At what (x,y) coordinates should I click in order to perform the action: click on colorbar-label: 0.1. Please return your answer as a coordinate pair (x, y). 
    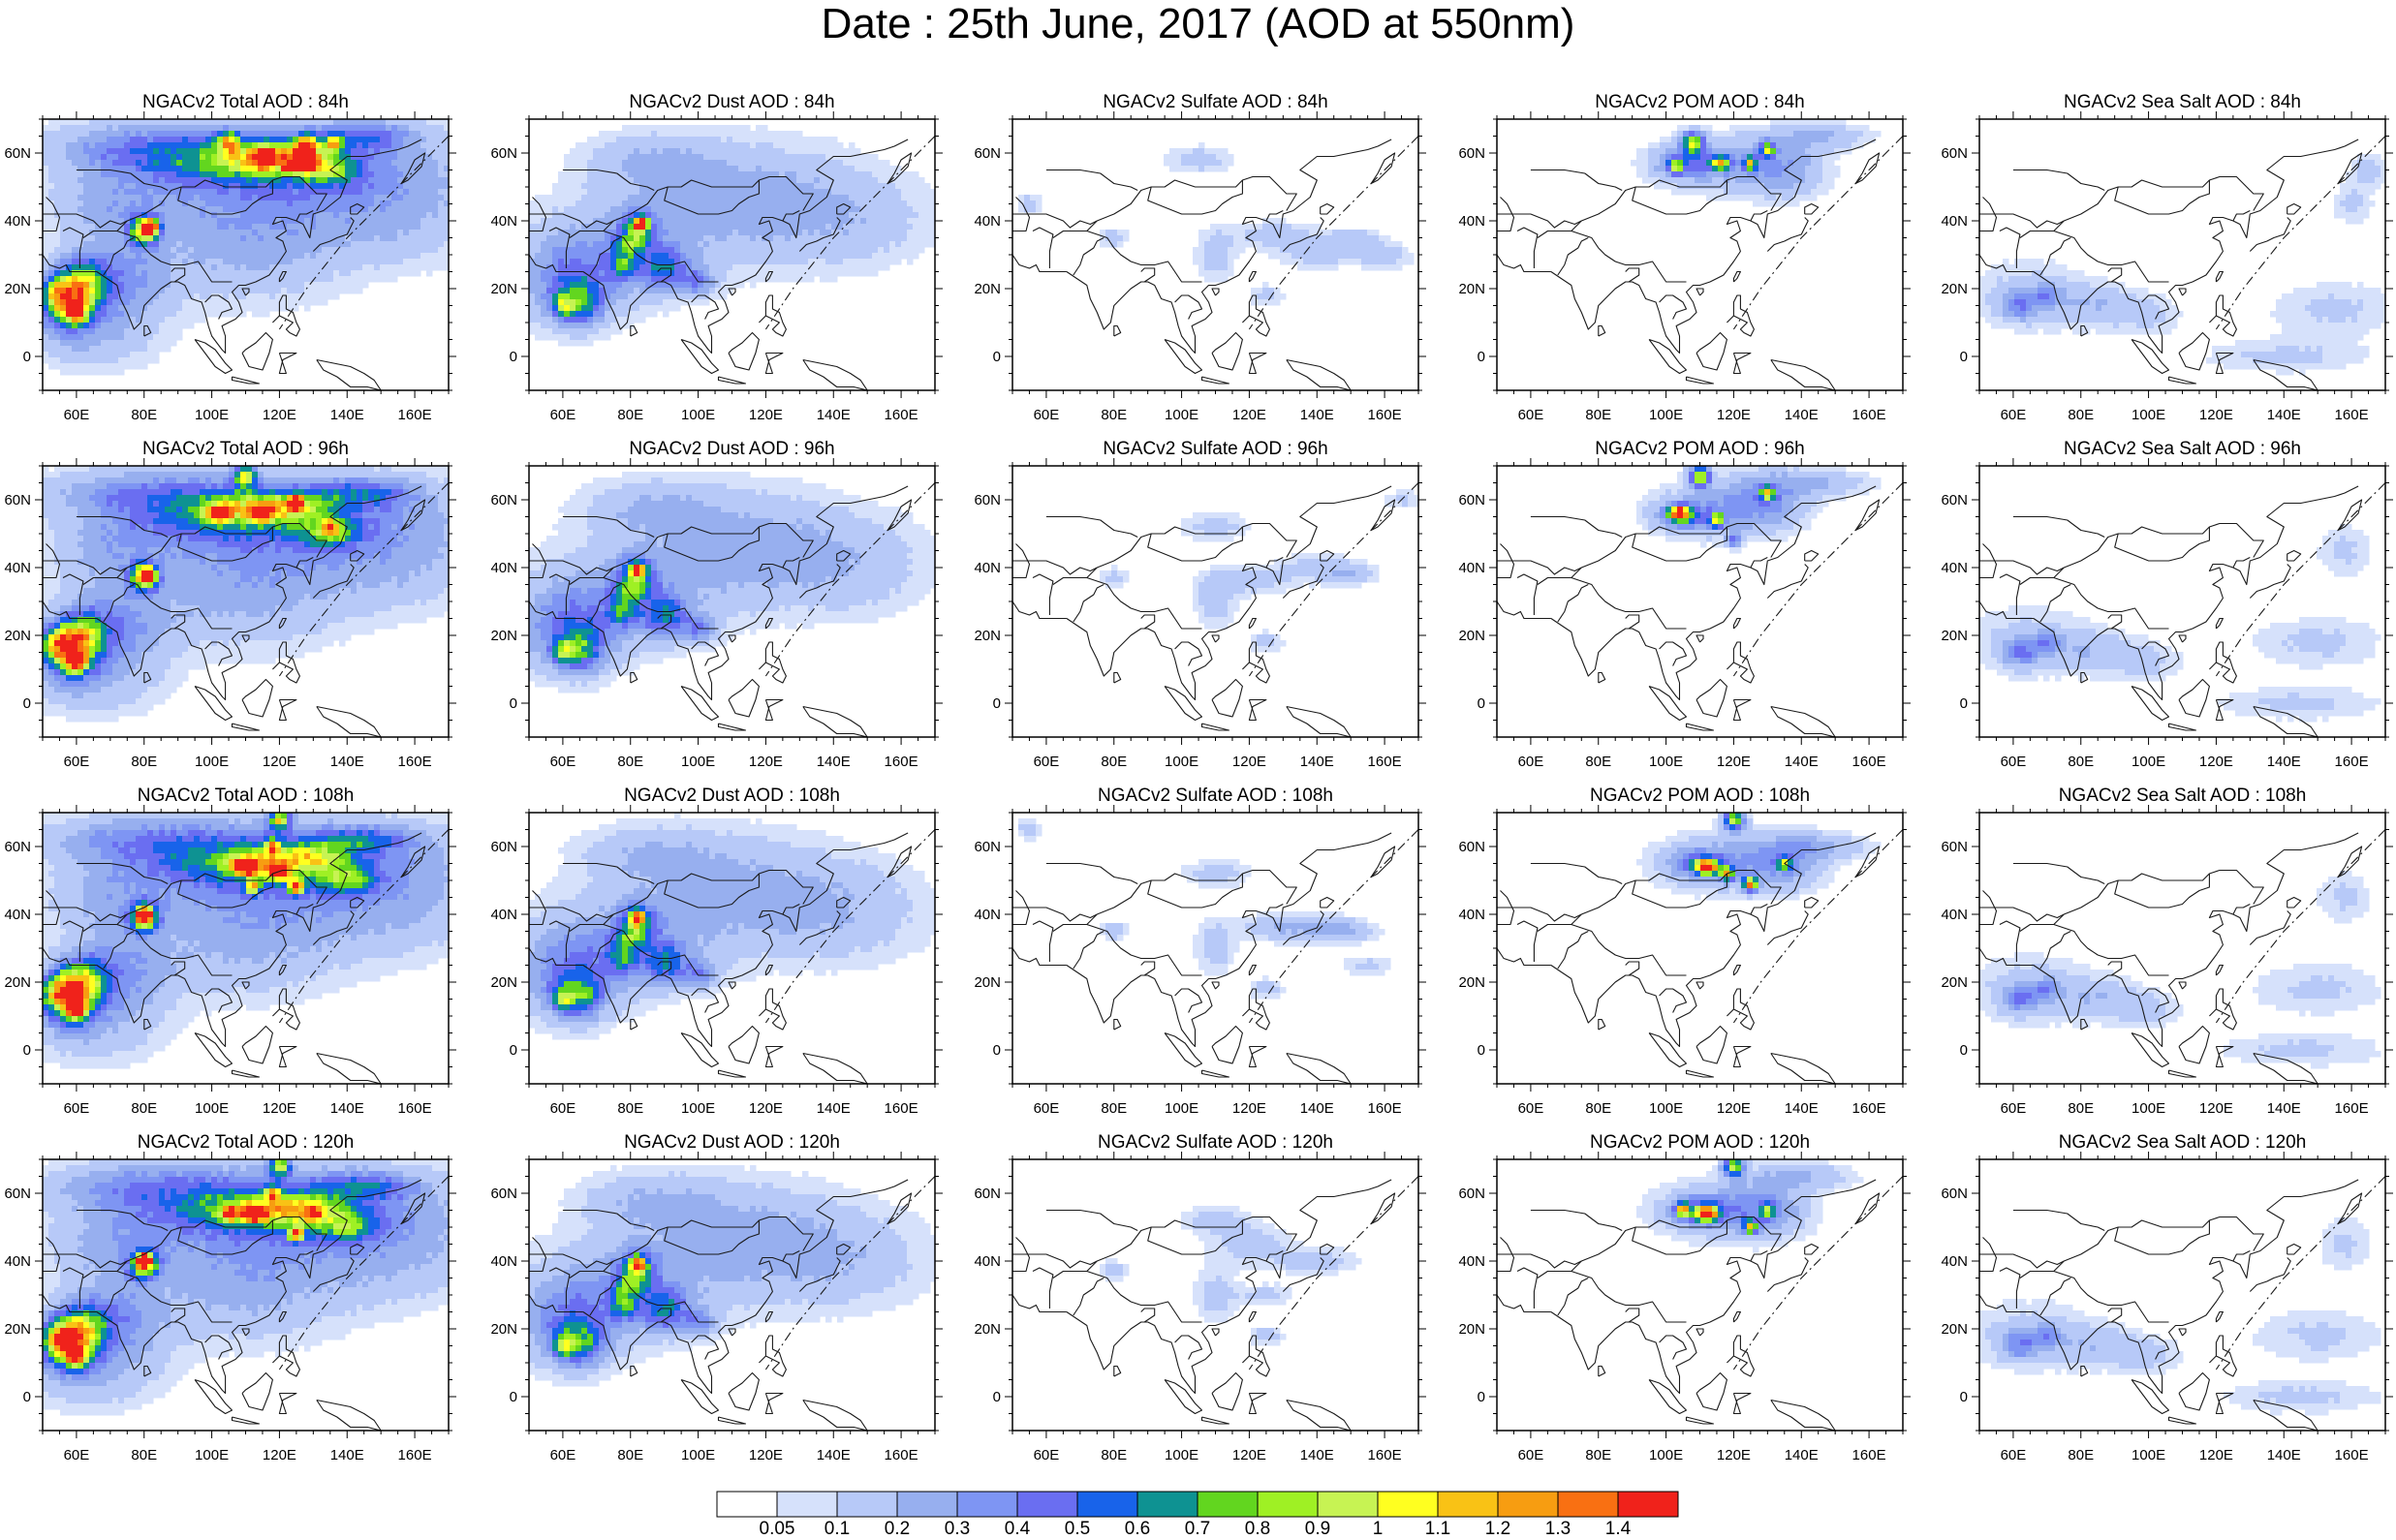
    Looking at the image, I should click on (837, 1529).